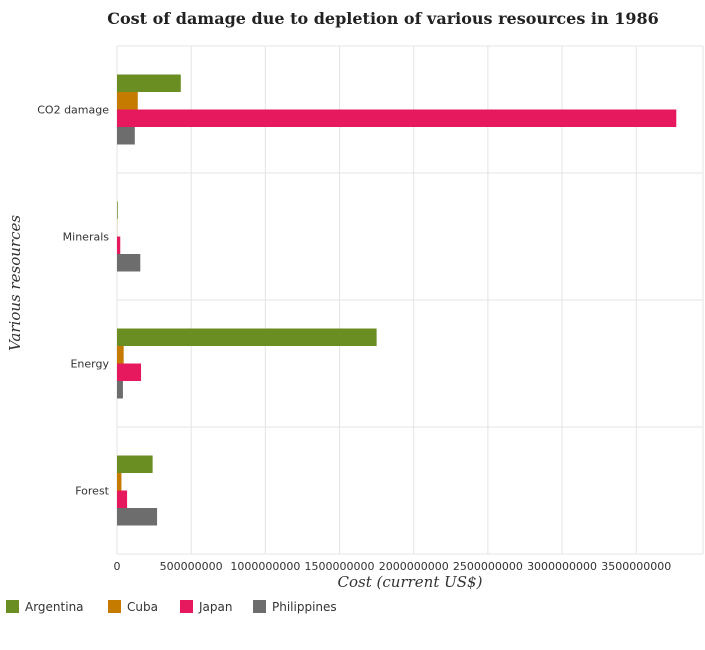  I want to click on y-axis-title: Various resources, so click(15, 283).